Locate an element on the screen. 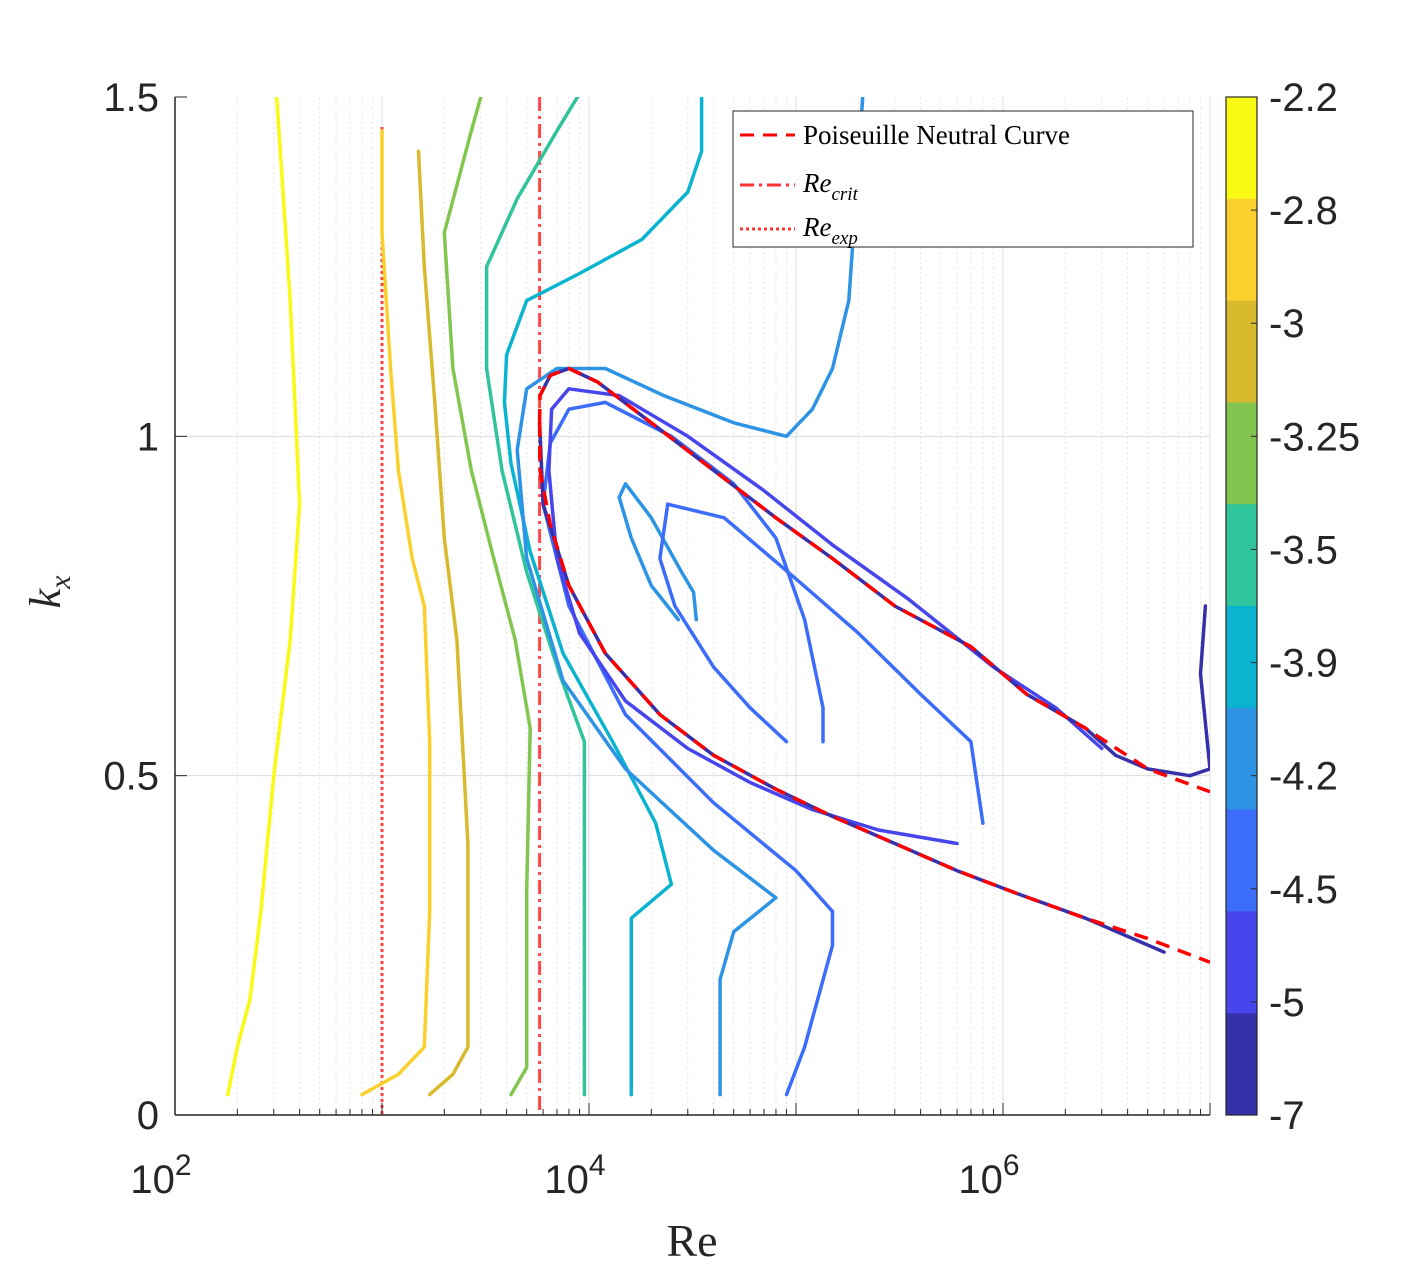 This screenshot has height=1275, width=1425. colorbar-label: -4.2 is located at coordinates (1303, 777).